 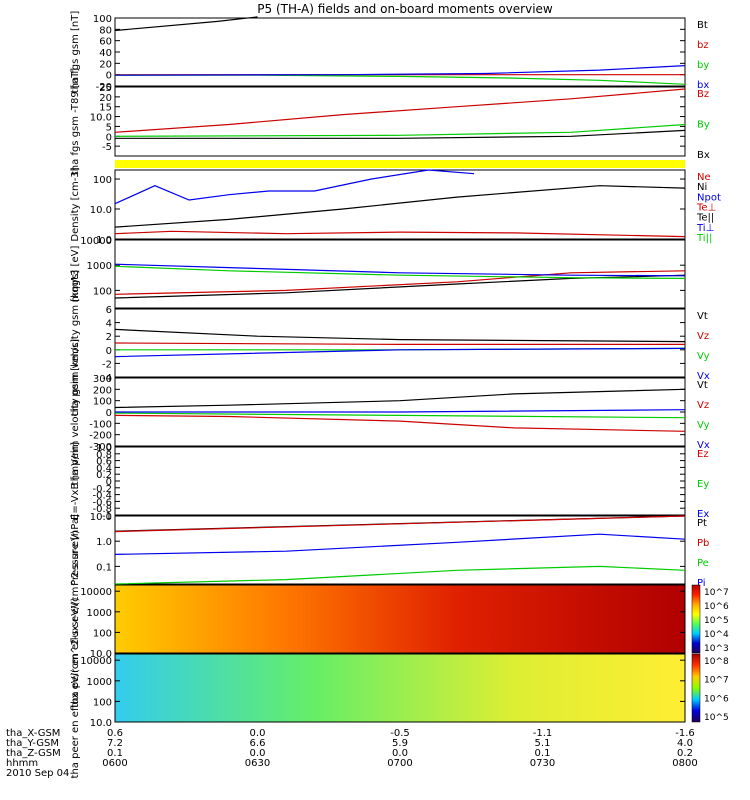 What do you see at coordinates (107, 378) in the screenshot?
I see `y-tick-label: -4` at bounding box center [107, 378].